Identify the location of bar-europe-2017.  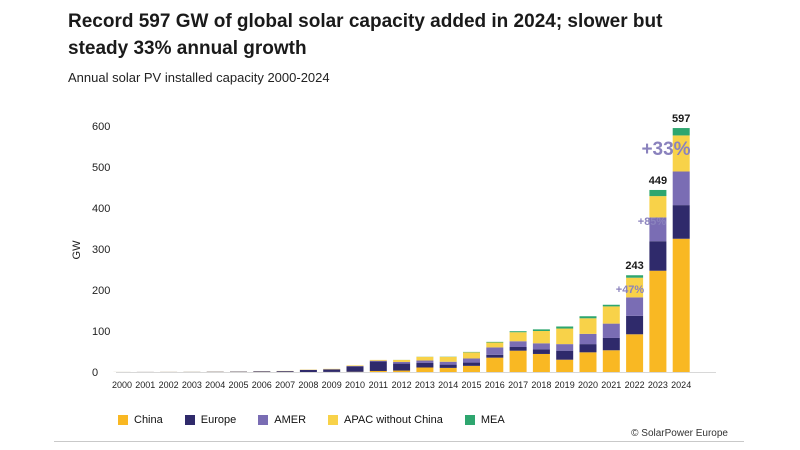
(518, 348).